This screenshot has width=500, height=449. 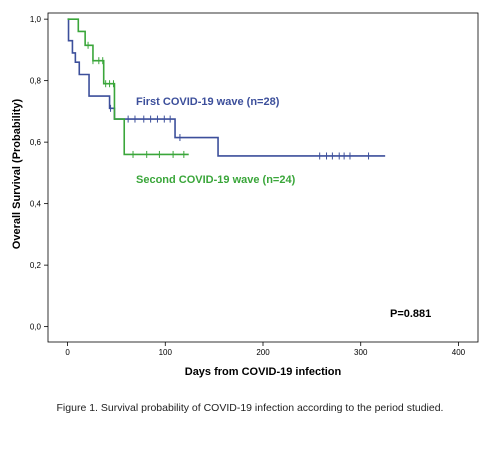 I want to click on y-tick-label: 0,0, so click(x=36, y=327).